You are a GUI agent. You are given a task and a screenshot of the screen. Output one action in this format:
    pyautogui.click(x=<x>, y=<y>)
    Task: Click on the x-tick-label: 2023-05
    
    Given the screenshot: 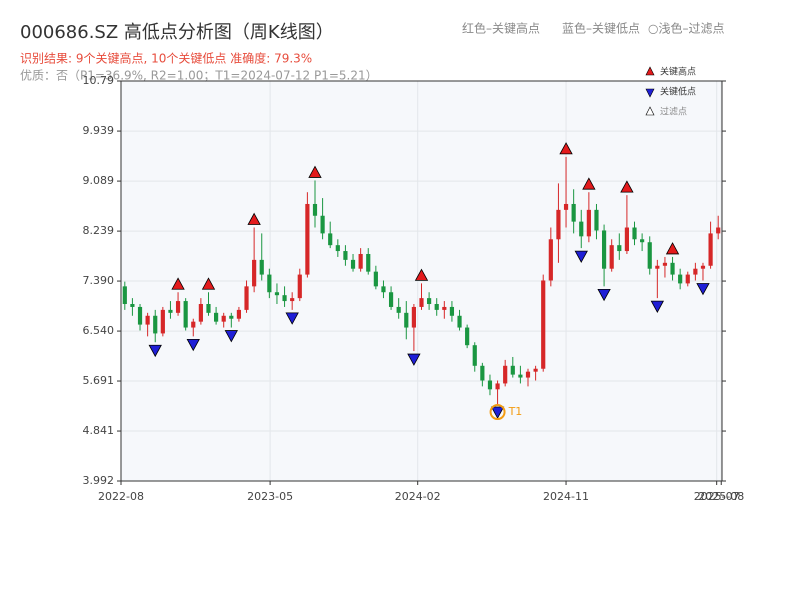 What is the action you would take?
    pyautogui.click(x=270, y=496)
    